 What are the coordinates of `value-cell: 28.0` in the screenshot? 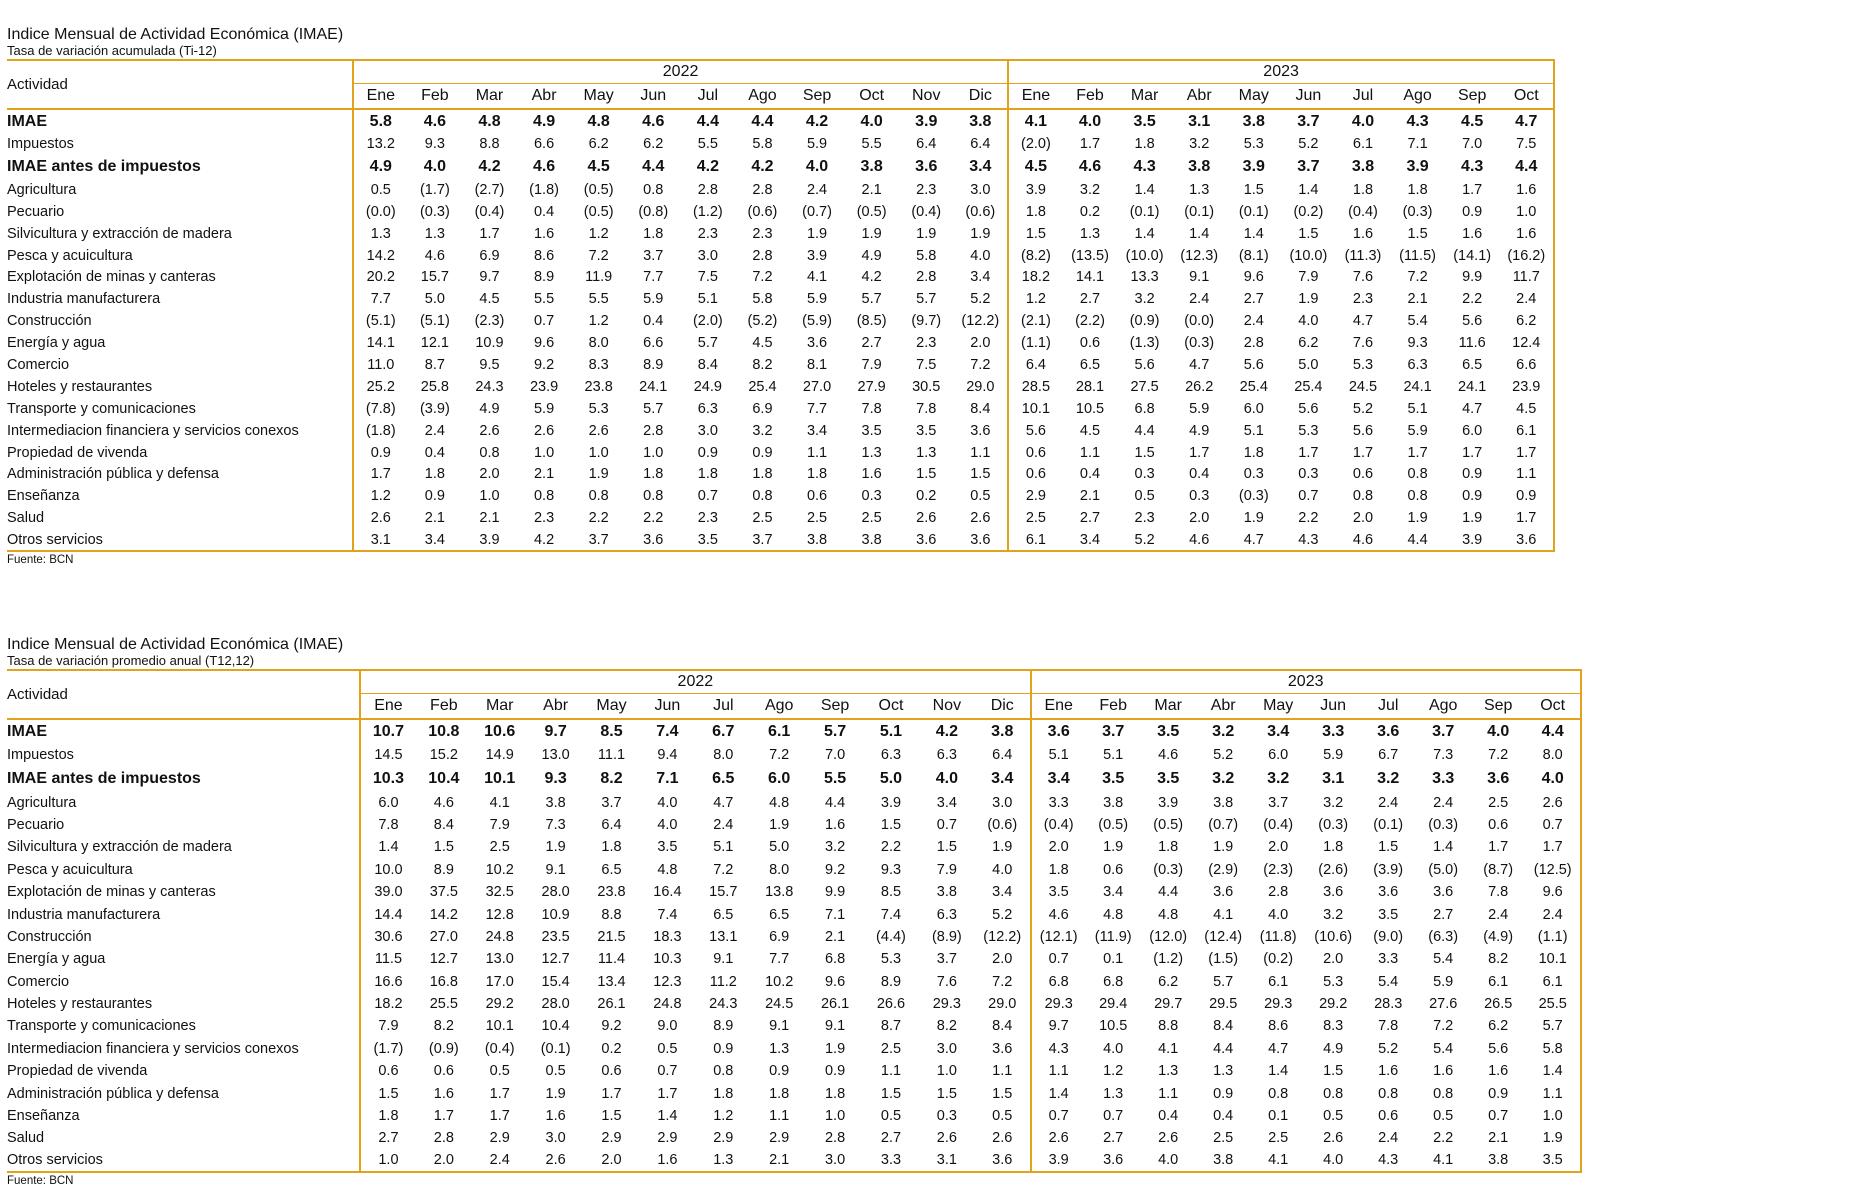 It's located at (555, 1004).